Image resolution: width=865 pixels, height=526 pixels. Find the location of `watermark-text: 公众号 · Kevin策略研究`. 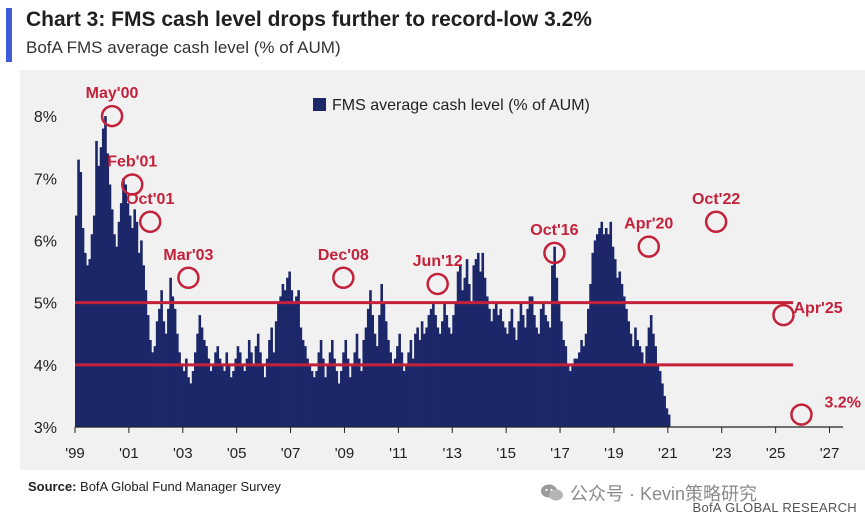

watermark-text: 公众号 · Kevin策略研究 is located at coordinates (664, 494).